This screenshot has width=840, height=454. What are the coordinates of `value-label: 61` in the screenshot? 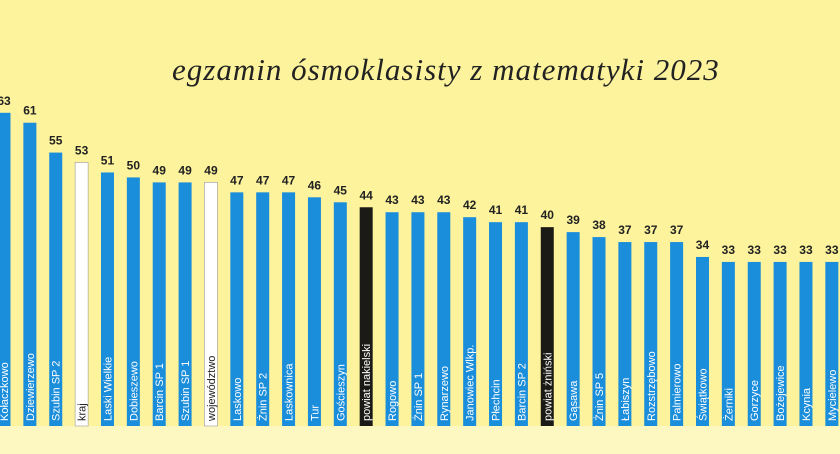 It's located at (30, 111).